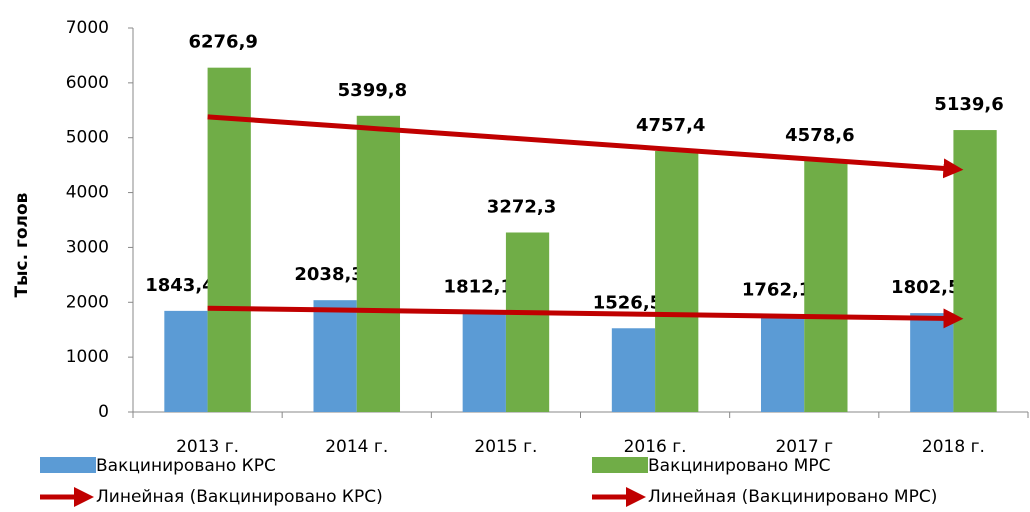 Image resolution: width=1030 pixels, height=512 pixels. What do you see at coordinates (87, 357) in the screenshot?
I see `y-tick-label: 1000` at bounding box center [87, 357].